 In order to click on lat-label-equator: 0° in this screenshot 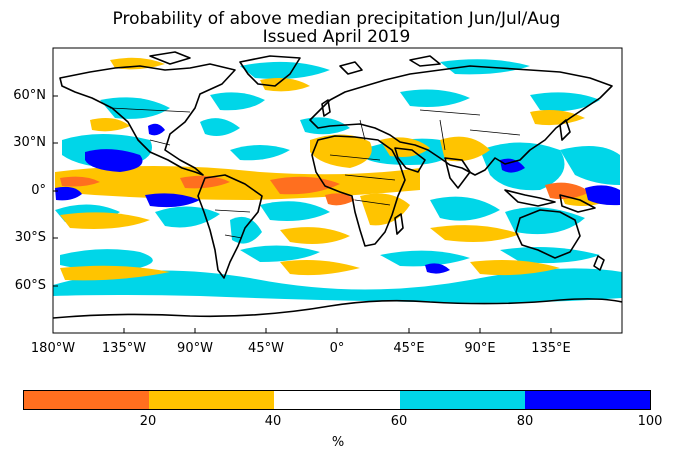, I will do `click(38, 190)`.